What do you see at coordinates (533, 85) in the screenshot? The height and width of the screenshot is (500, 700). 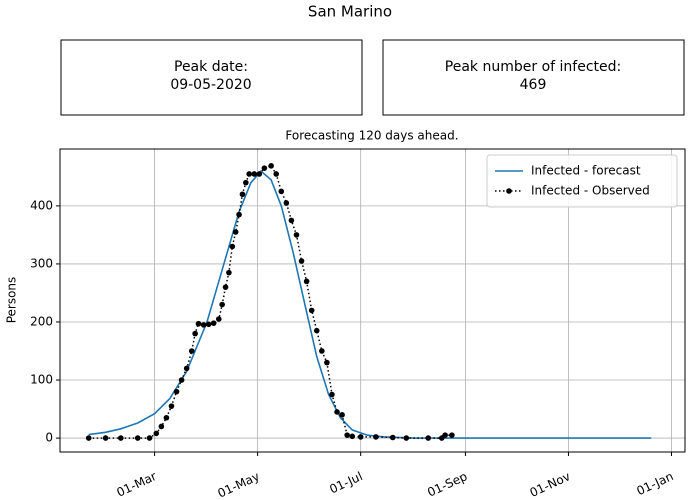 I see `panel-value: 469` at bounding box center [533, 85].